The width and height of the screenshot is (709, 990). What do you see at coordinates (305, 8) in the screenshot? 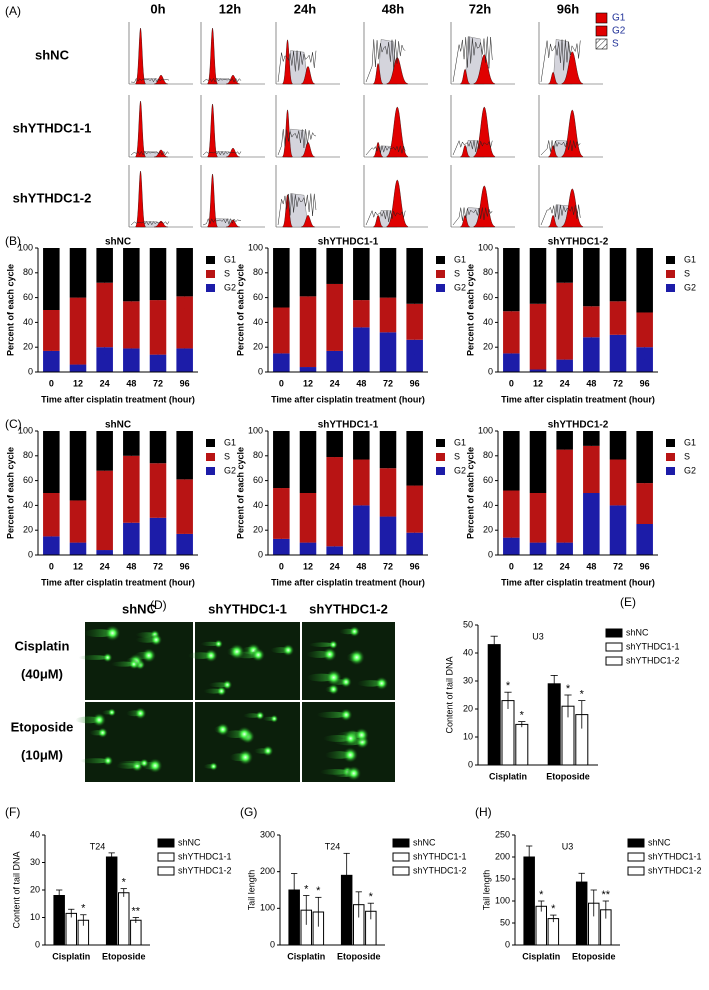
I see `column-header: 24h` at bounding box center [305, 8].